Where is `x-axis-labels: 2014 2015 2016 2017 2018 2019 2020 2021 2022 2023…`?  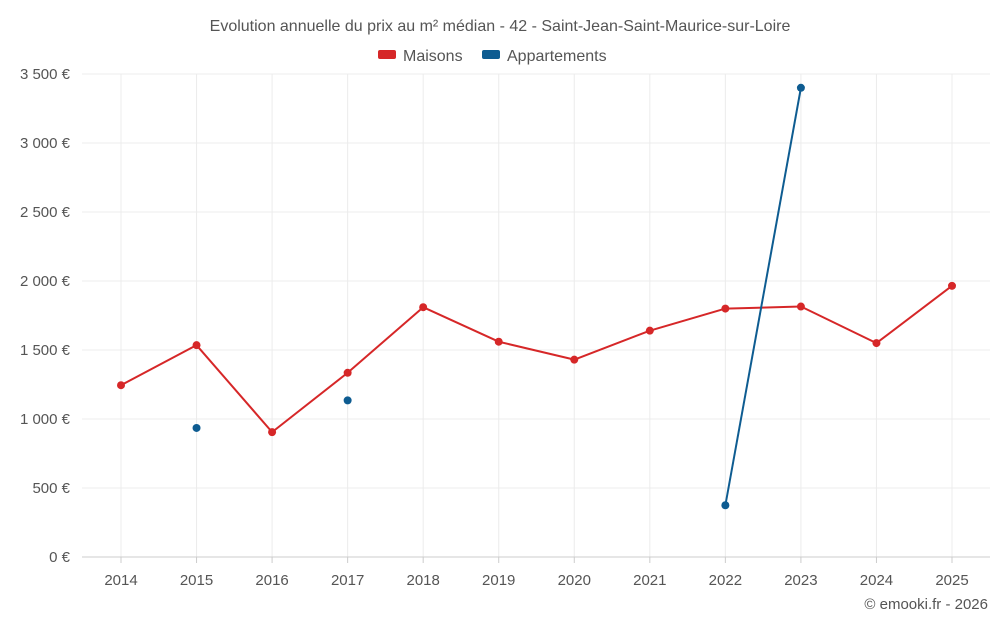 x-axis-labels: 2014 2015 2016 2017 2018 2019 2020 2021 2022 2023… is located at coordinates (536, 580).